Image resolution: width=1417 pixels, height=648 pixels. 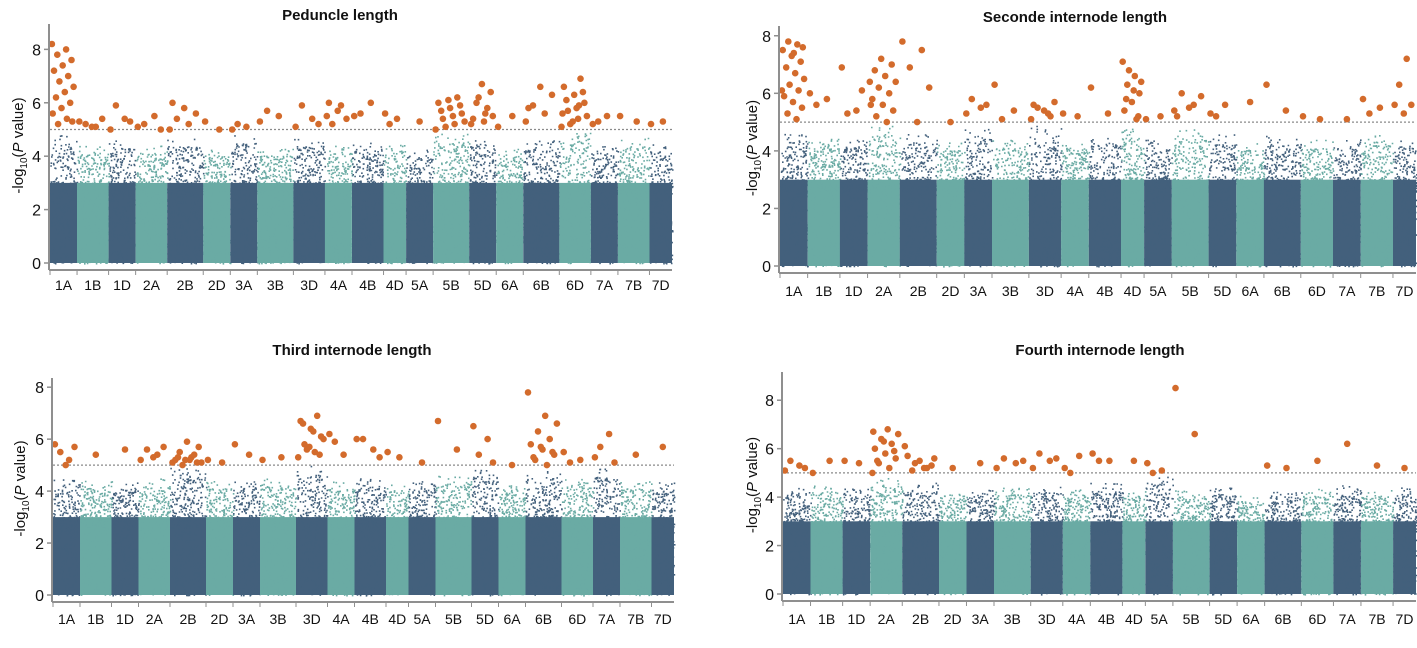 I want to click on y-tick-label: 0, so click(x=39, y=596).